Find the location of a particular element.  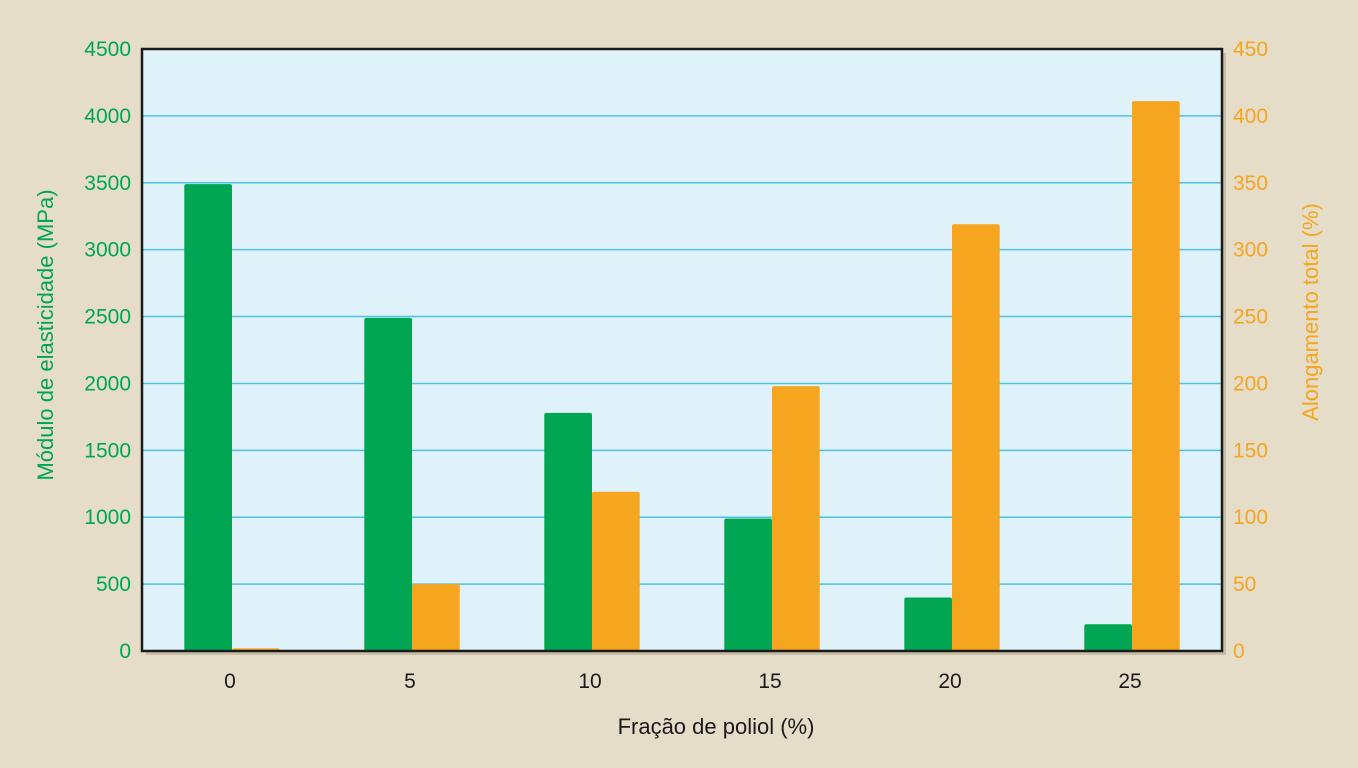

right-tick-label: 150 is located at coordinates (1250, 450).